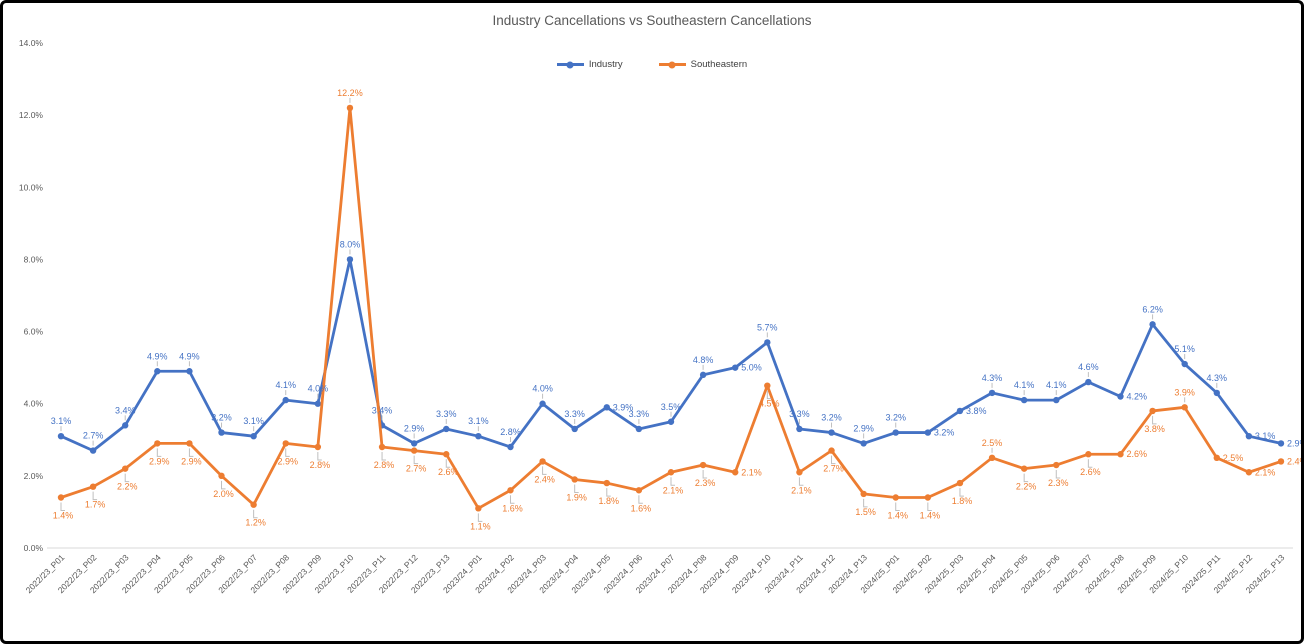 The height and width of the screenshot is (644, 1304). I want to click on y-axis-tick-label: 0.0%, so click(34, 548).